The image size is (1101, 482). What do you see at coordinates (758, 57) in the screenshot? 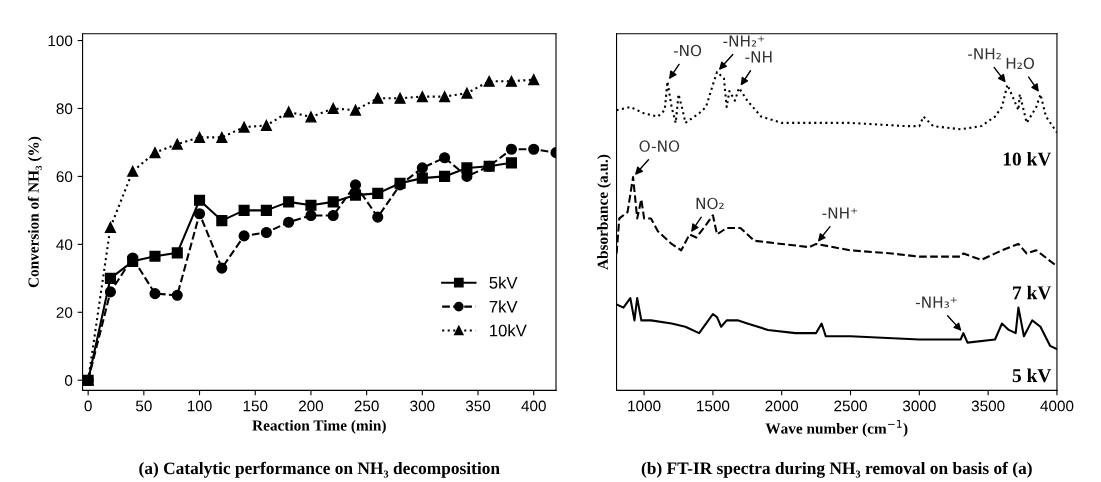
I see `annotation: -NH` at bounding box center [758, 57].